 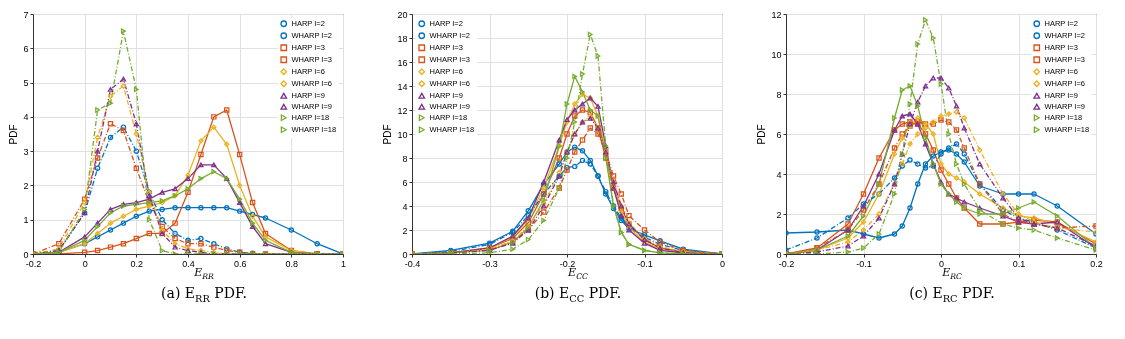 What do you see at coordinates (292, 263) in the screenshot?
I see `x-tick-label: 0.8` at bounding box center [292, 263].